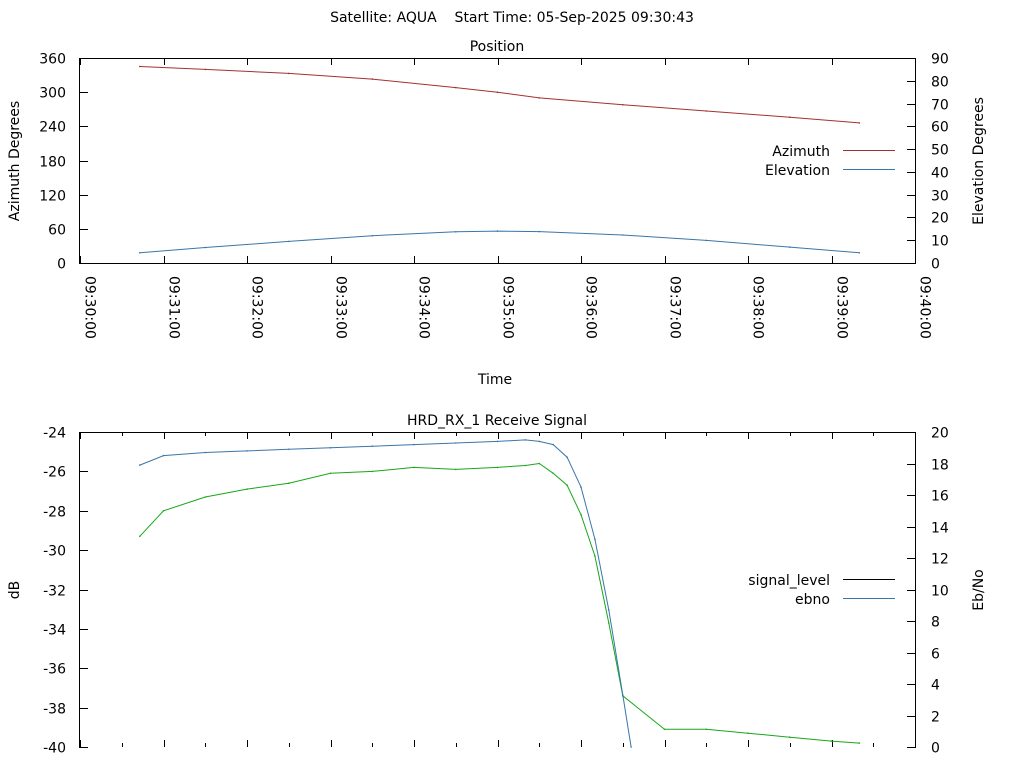 This screenshot has width=1024, height=768. What do you see at coordinates (499, 242) in the screenshot?
I see `series-elevation-line` at bounding box center [499, 242].